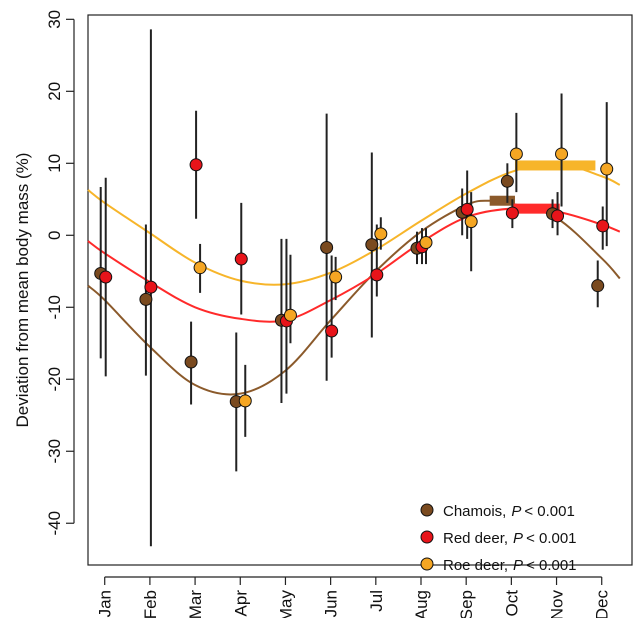  I want to click on x-tick-label: Sep, so click(466, 604).